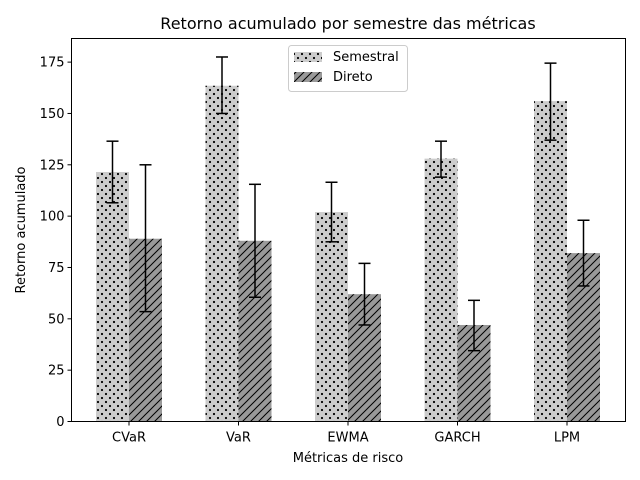  I want to click on error-bar-direto-garch, so click(474, 325).